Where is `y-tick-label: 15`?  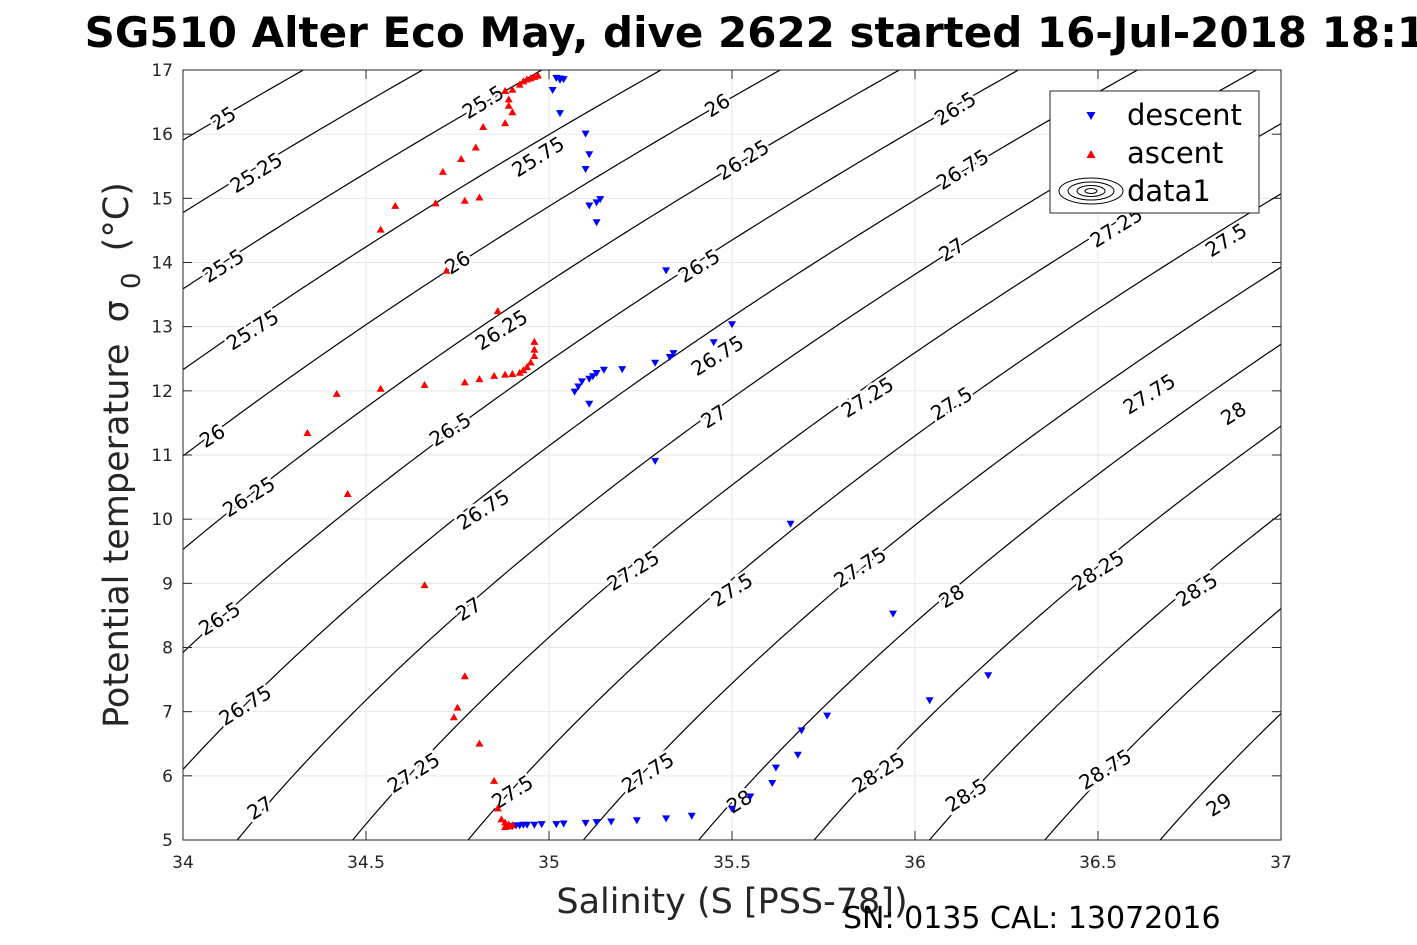 y-tick-label: 15 is located at coordinates (162, 199).